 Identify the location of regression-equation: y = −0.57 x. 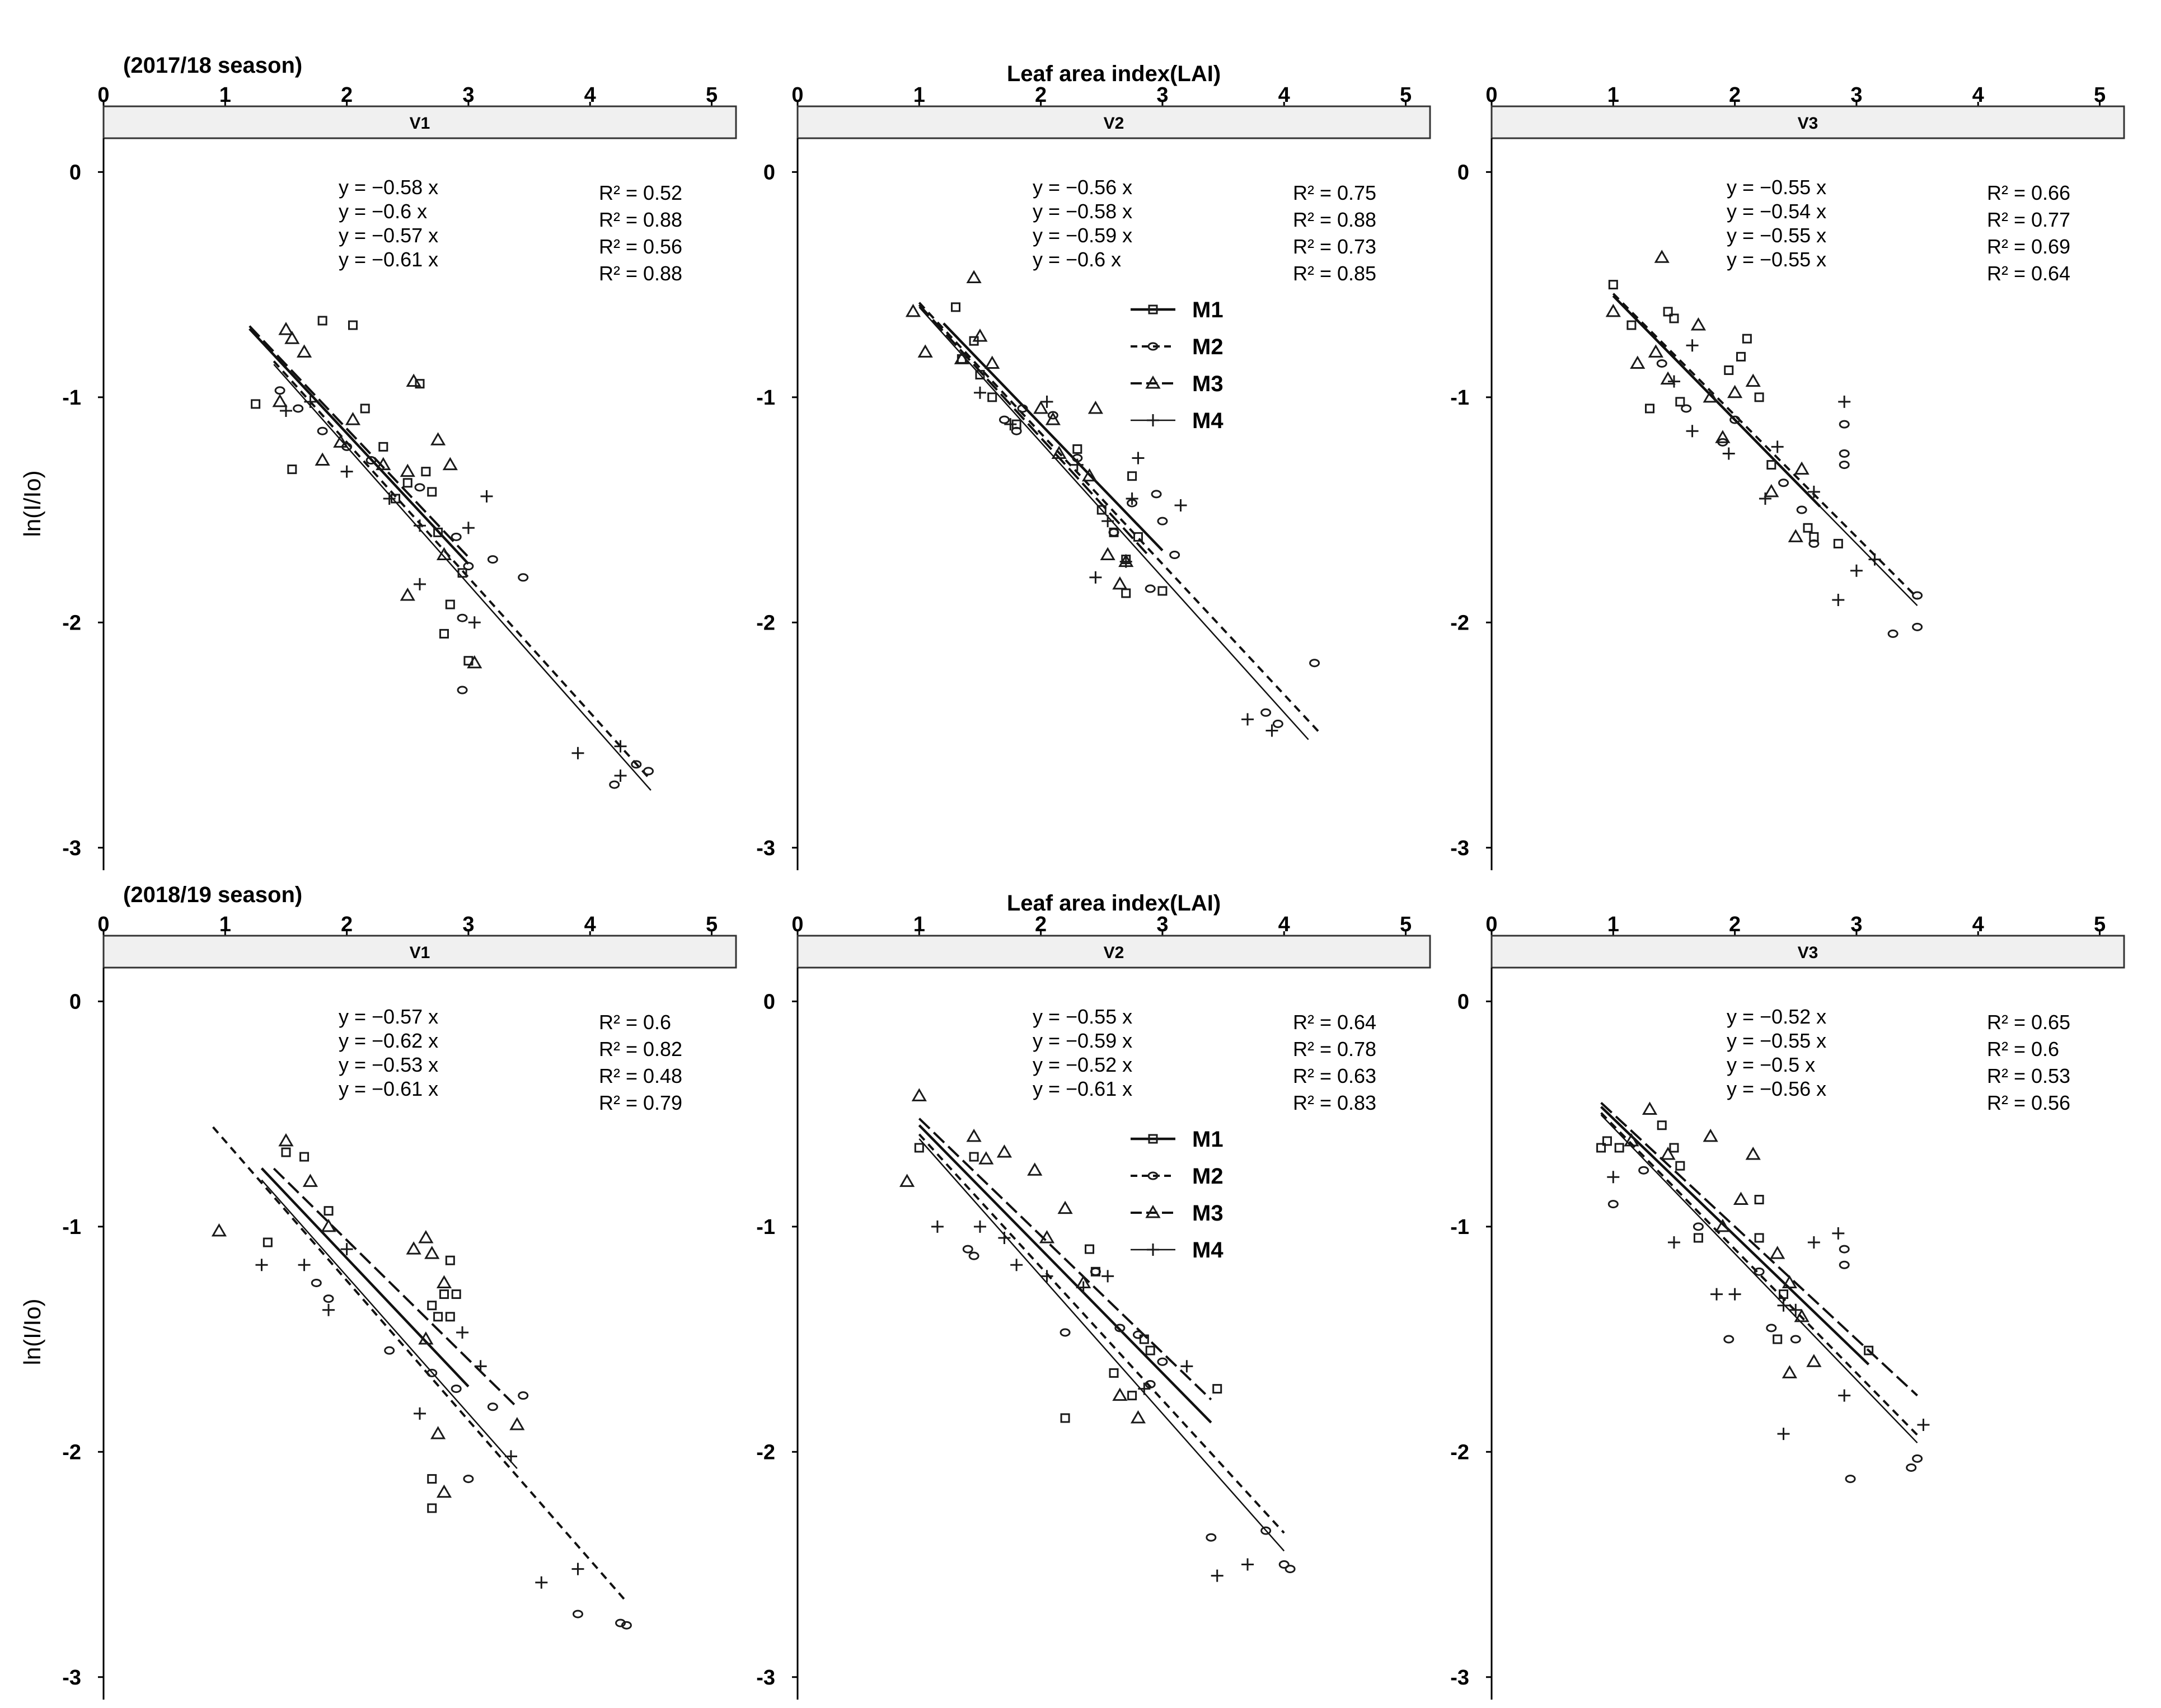
(388, 1016).